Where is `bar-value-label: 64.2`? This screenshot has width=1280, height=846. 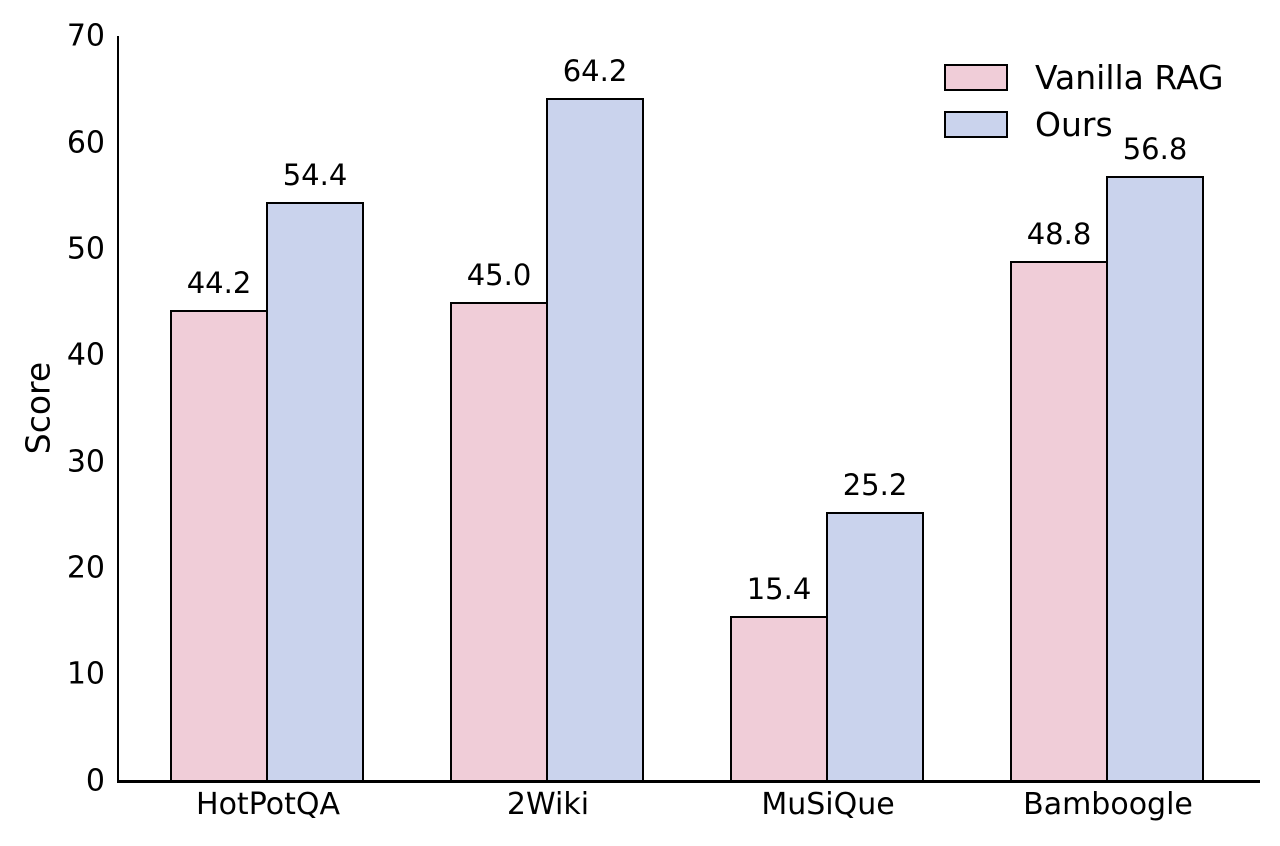 bar-value-label: 64.2 is located at coordinates (595, 70).